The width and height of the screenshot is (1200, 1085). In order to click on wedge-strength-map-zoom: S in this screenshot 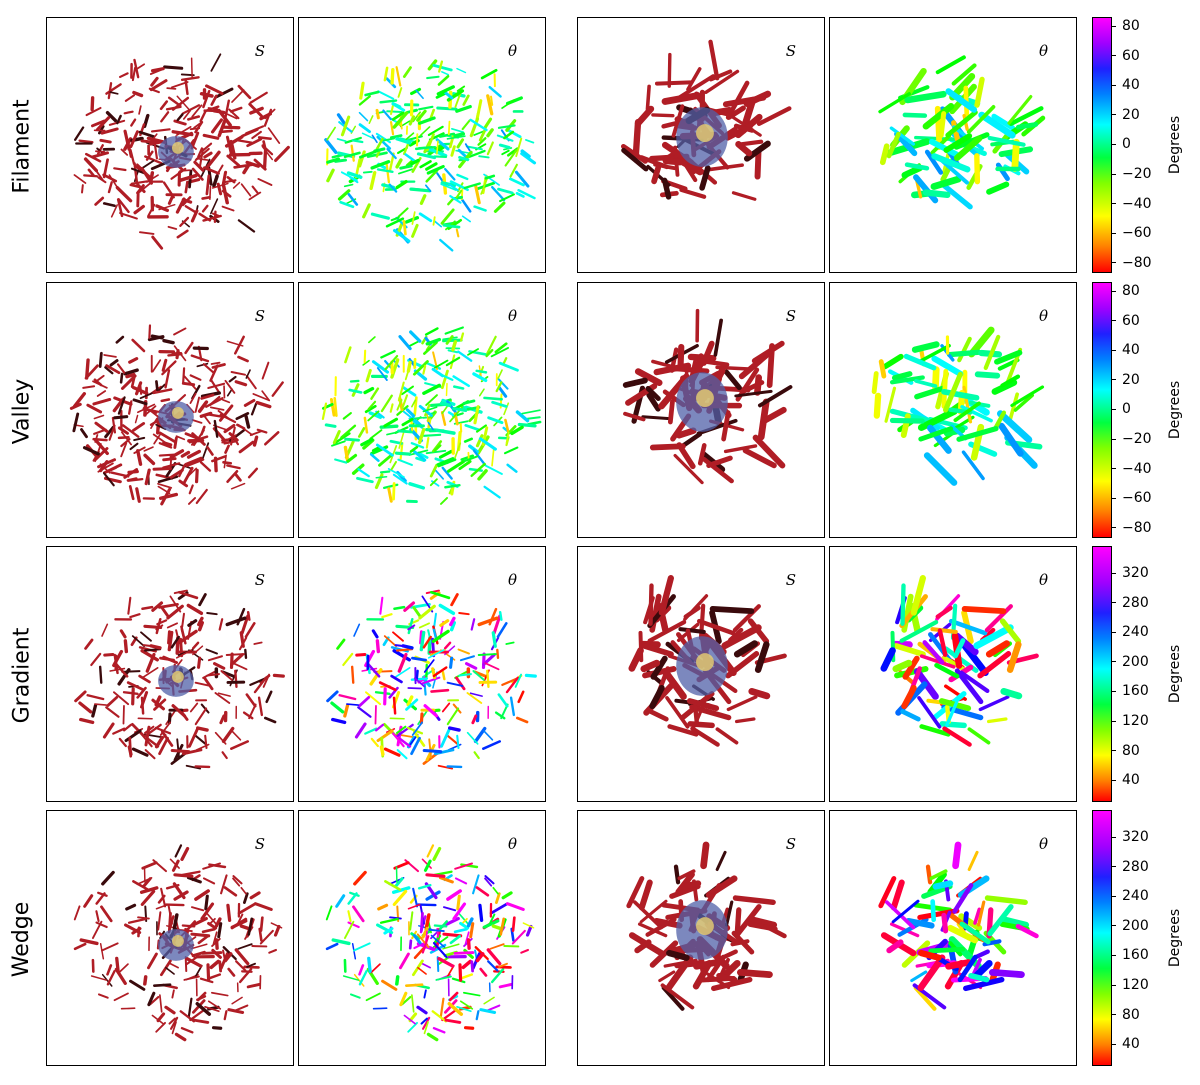, I will do `click(701, 938)`.